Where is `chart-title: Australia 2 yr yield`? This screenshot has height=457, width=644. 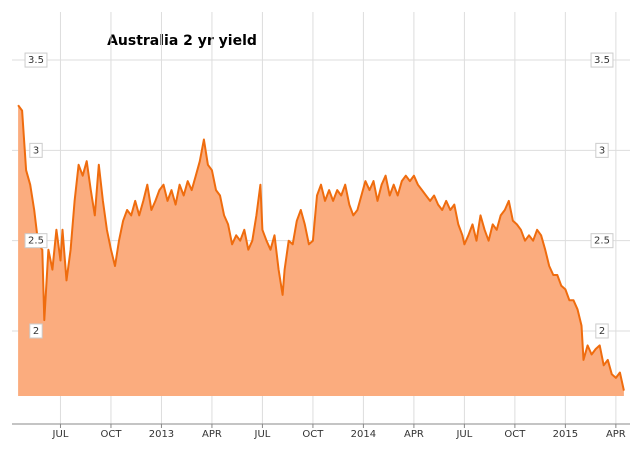
chart-title: Australia 2 yr yield is located at coordinates (182, 41).